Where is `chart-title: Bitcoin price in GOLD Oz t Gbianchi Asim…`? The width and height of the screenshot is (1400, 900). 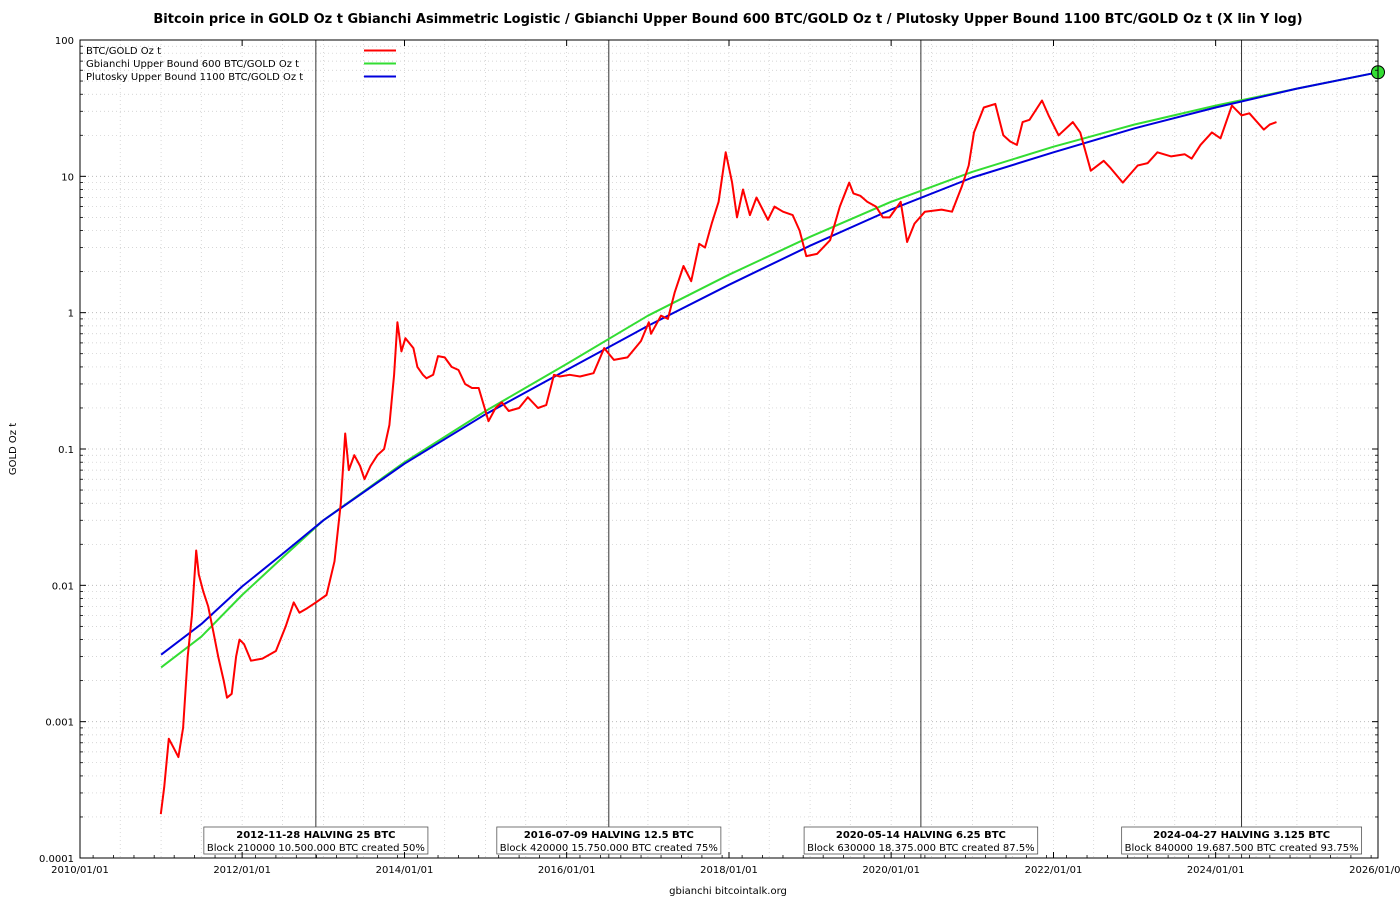 chart-title: Bitcoin price in GOLD Oz t Gbianchi Asim… is located at coordinates (727, 19).